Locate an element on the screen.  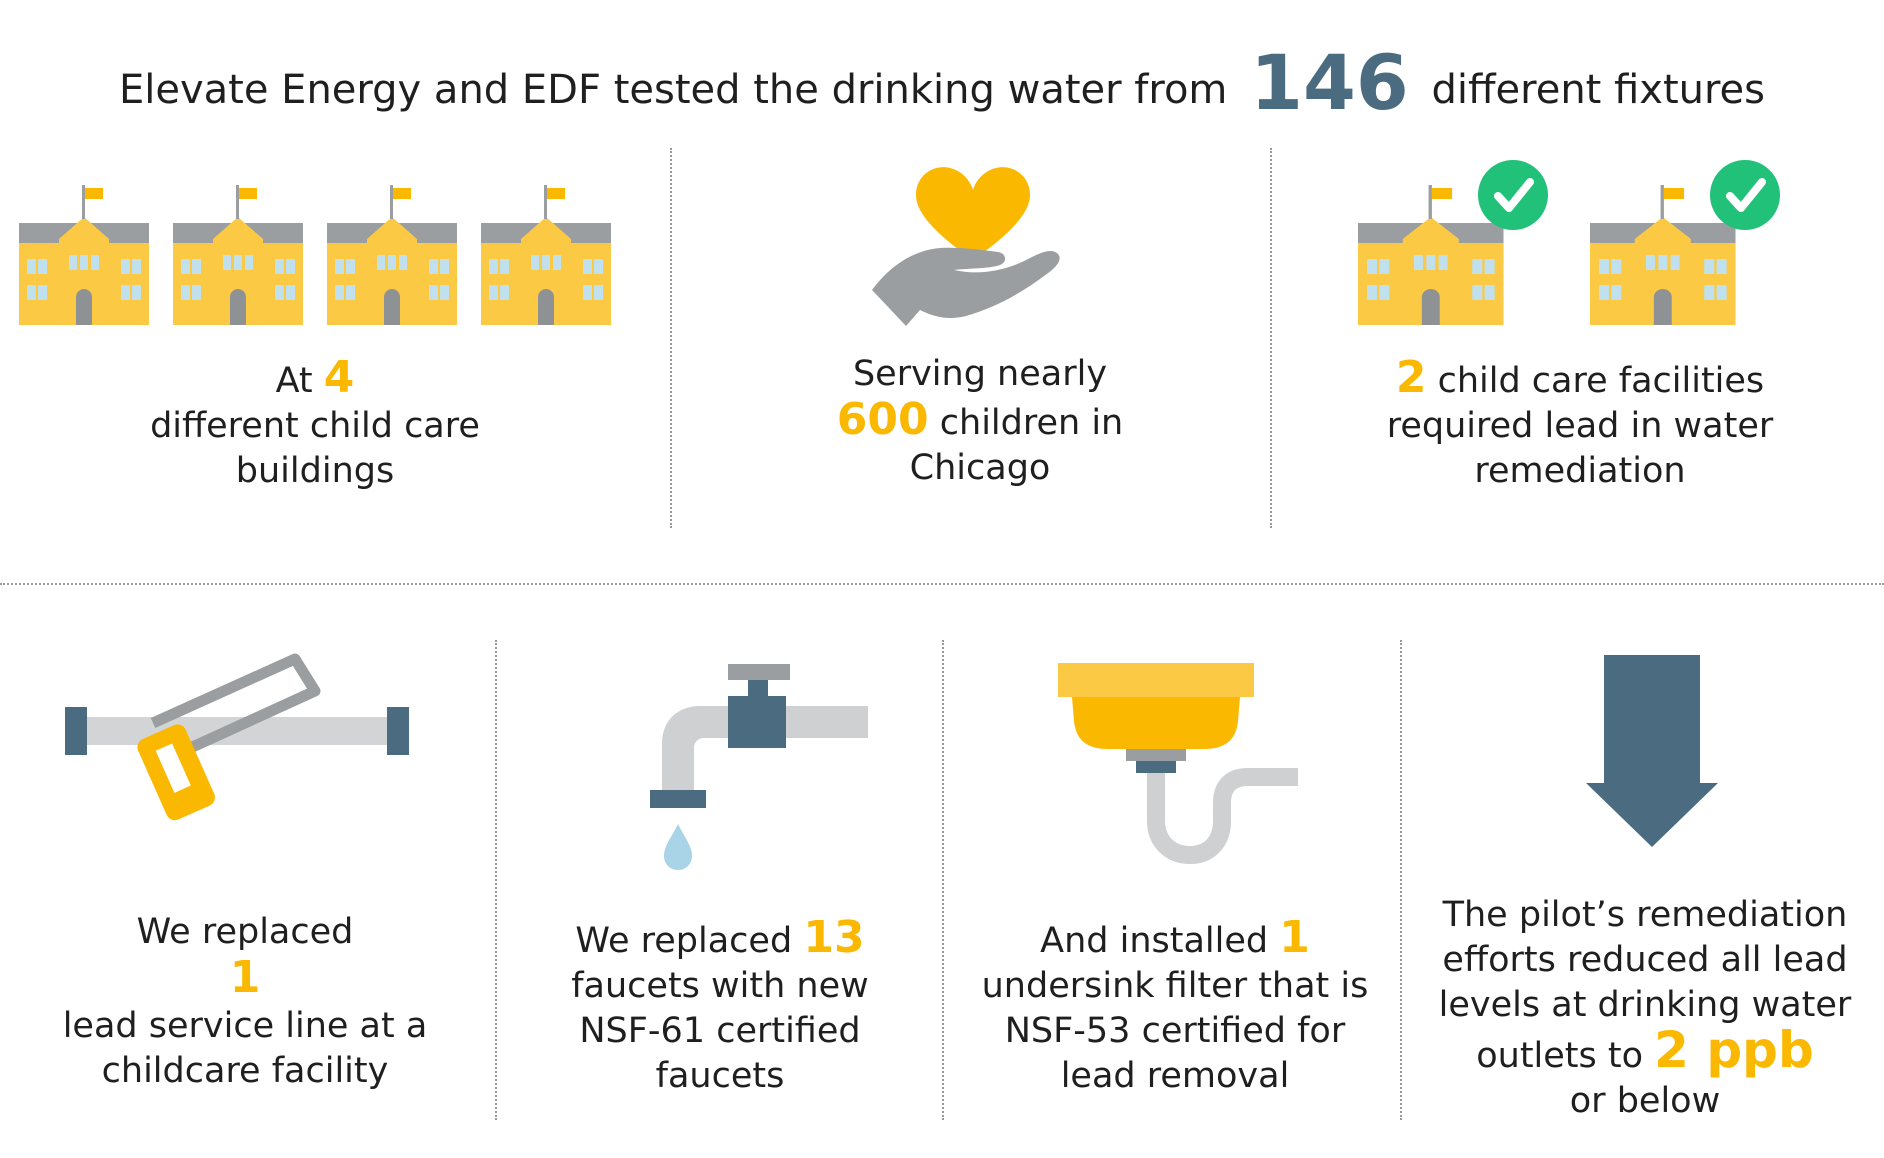
caption-text: lead service line at a is located at coordinates (245, 1026).